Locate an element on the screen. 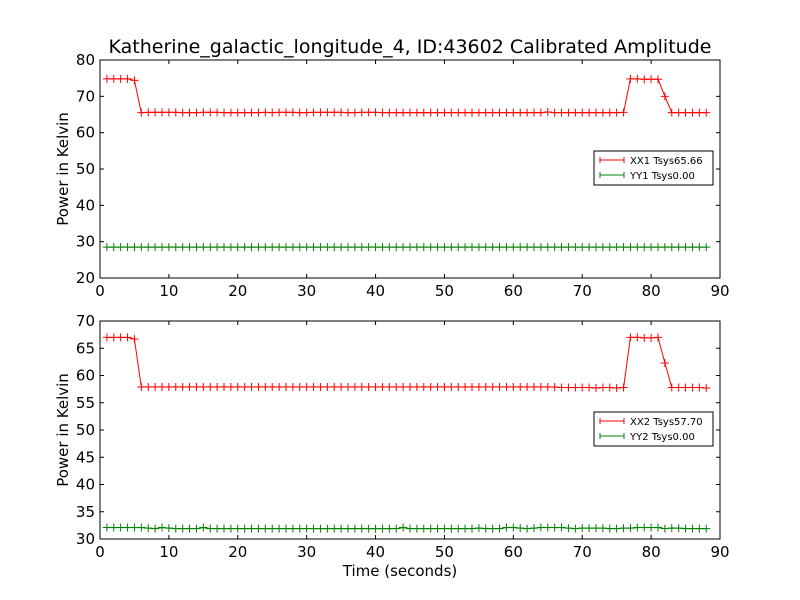  y-tick-label: 30 is located at coordinates (85, 539).